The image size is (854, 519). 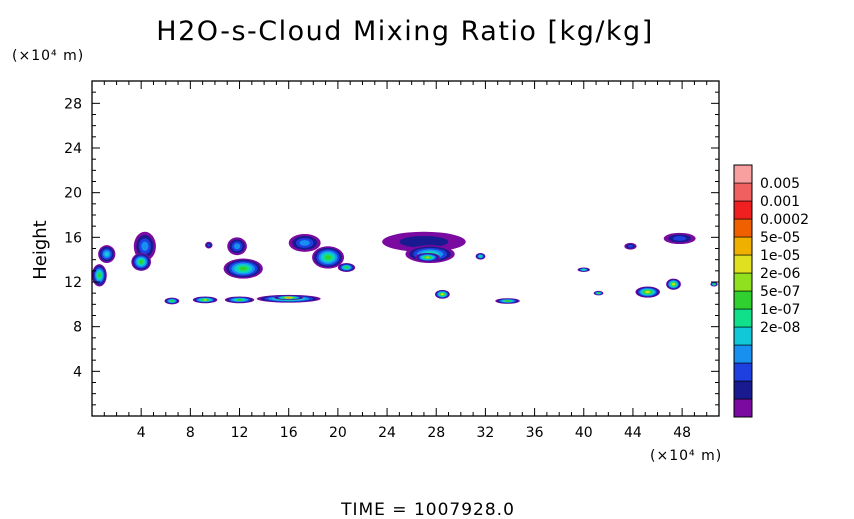 I want to click on colorbar-label: 2e-06, so click(x=780, y=274).